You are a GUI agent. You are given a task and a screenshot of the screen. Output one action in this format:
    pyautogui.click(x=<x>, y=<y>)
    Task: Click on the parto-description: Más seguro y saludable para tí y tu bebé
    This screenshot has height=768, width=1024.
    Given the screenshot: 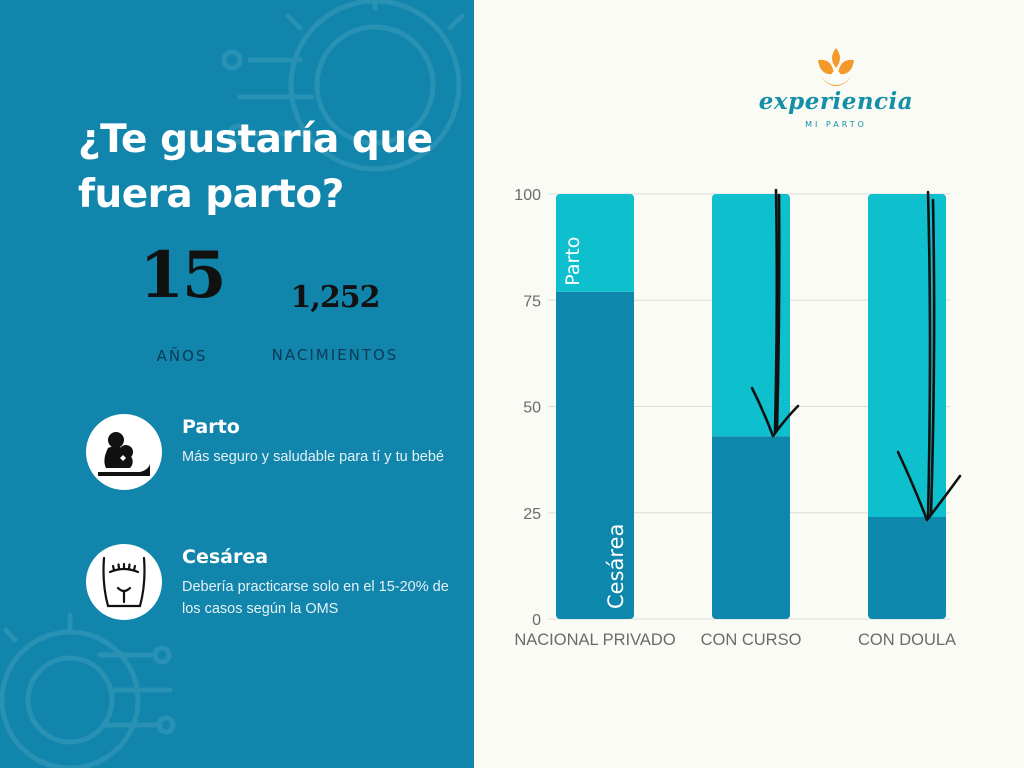 What is the action you would take?
    pyautogui.click(x=313, y=457)
    